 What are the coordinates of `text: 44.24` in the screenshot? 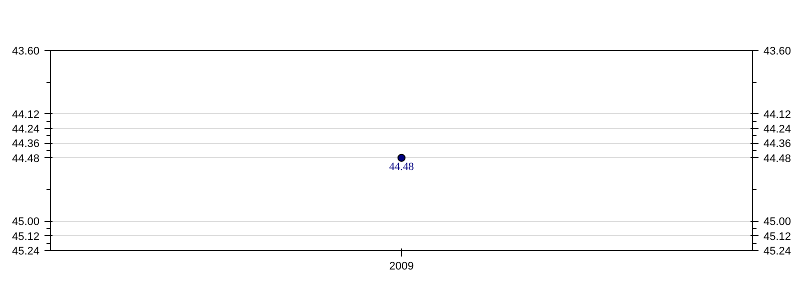 It's located at (778, 130).